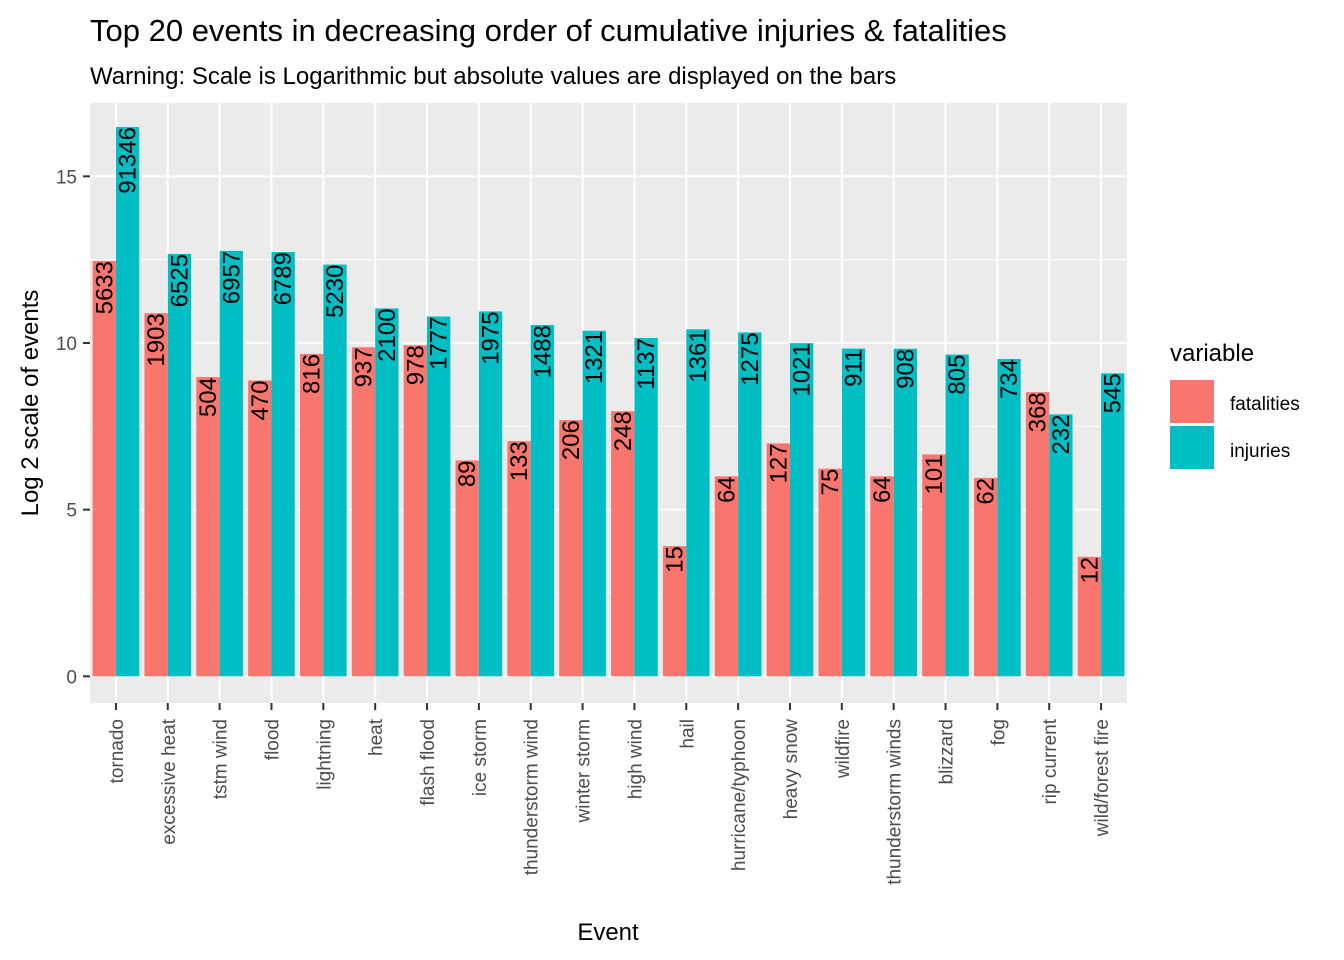  What do you see at coordinates (698, 355) in the screenshot?
I see `bar-label-injuries: 1361` at bounding box center [698, 355].